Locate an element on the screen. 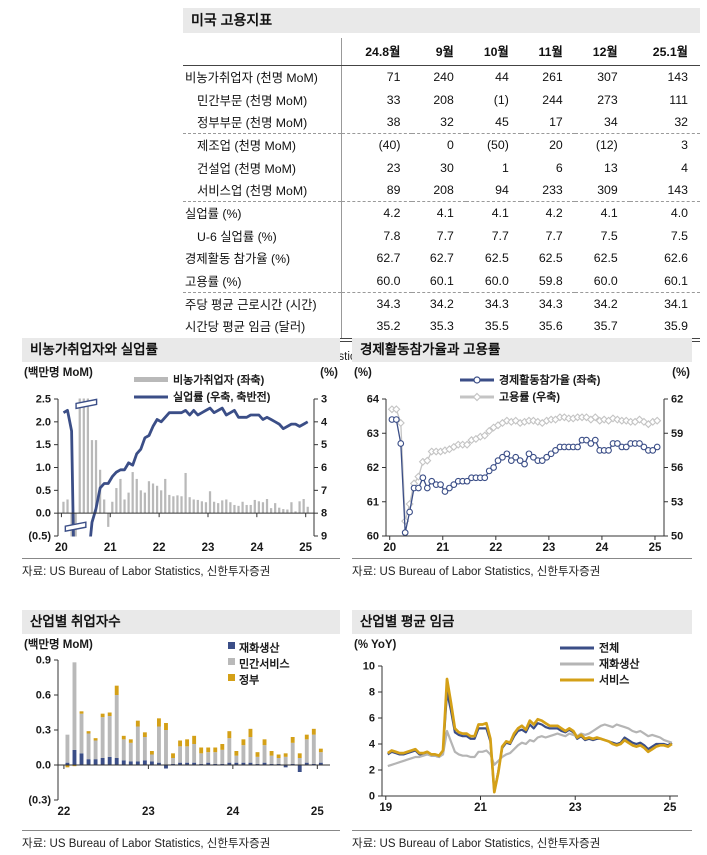 The height and width of the screenshot is (855, 707). table-row: 주당 평균 근로시간 (시간) 34.3 34.2 34.3 34.3 34.2 34.1 is located at coordinates (441, 304).